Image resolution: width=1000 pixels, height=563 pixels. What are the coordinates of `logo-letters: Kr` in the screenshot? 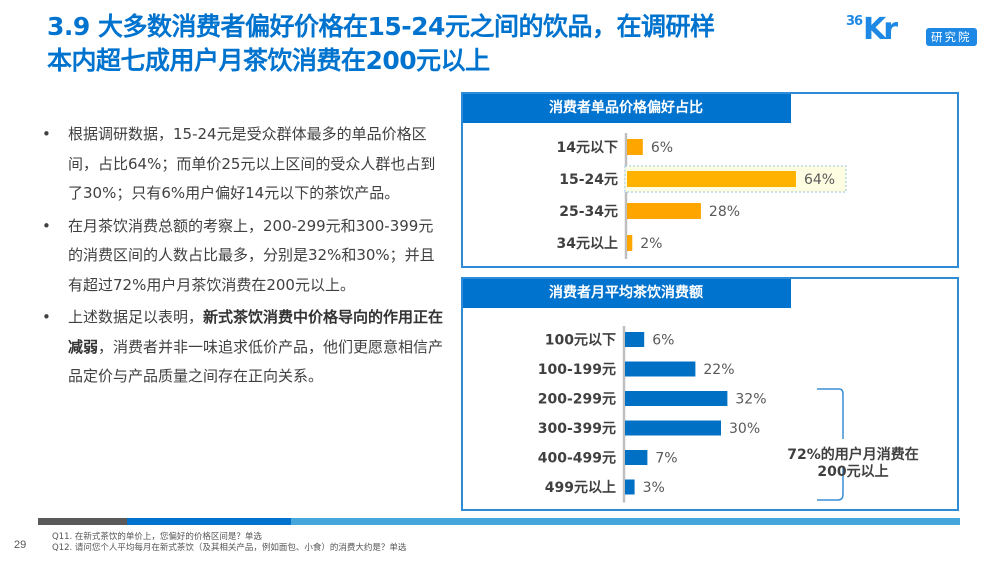 It's located at (880, 29).